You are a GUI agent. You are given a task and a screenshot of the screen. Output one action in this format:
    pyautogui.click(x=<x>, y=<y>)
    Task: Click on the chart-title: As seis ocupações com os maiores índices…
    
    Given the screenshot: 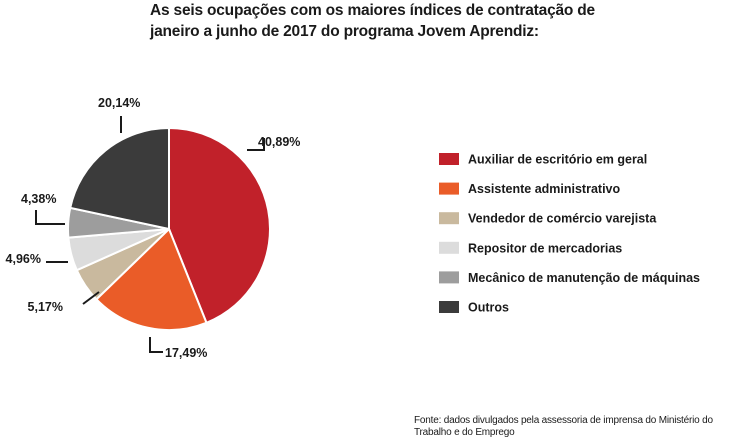 What is the action you would take?
    pyautogui.click(x=372, y=21)
    